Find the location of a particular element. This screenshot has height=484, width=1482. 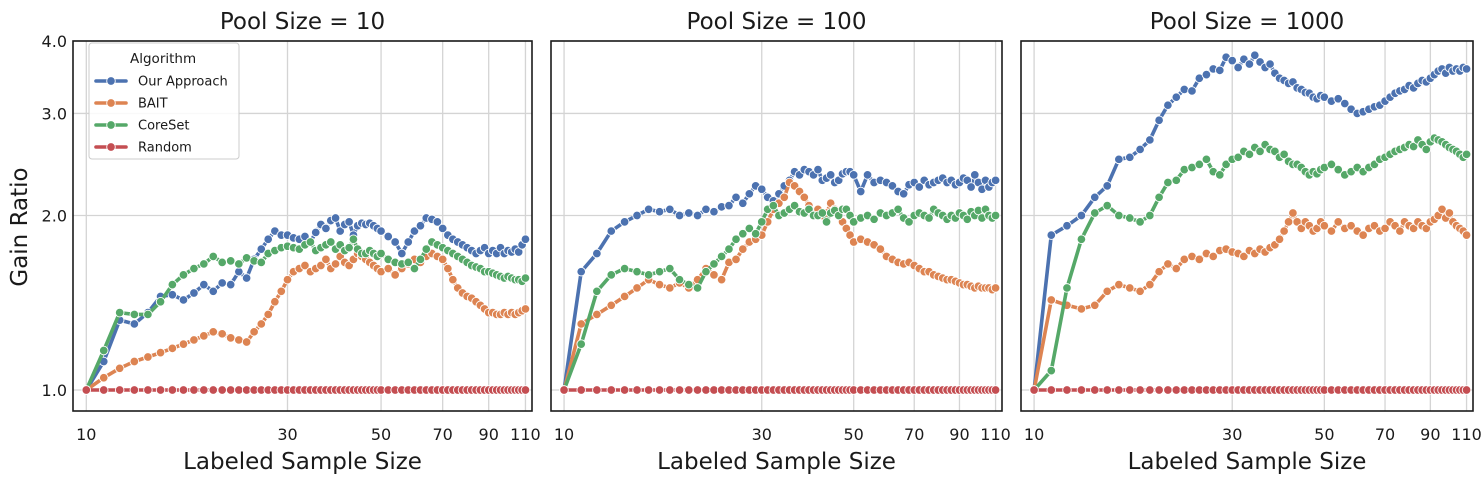

y-tick-label: 4.0 is located at coordinates (54, 41).